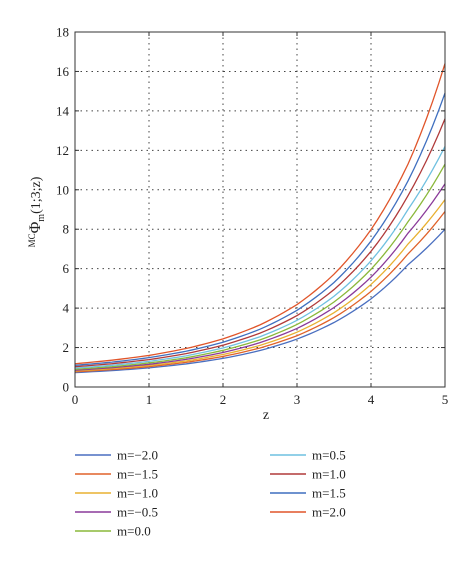  I want to click on y-axis-label-sub: m, so click(41, 218).